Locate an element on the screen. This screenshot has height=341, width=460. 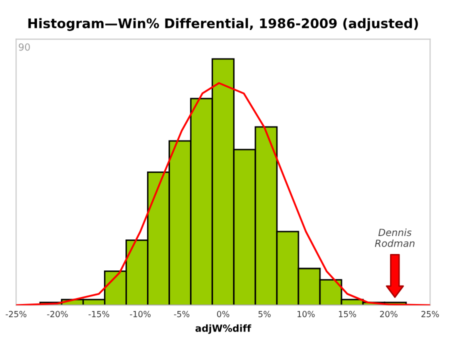
x-tick-label: 15% is located at coordinates (347, 314).